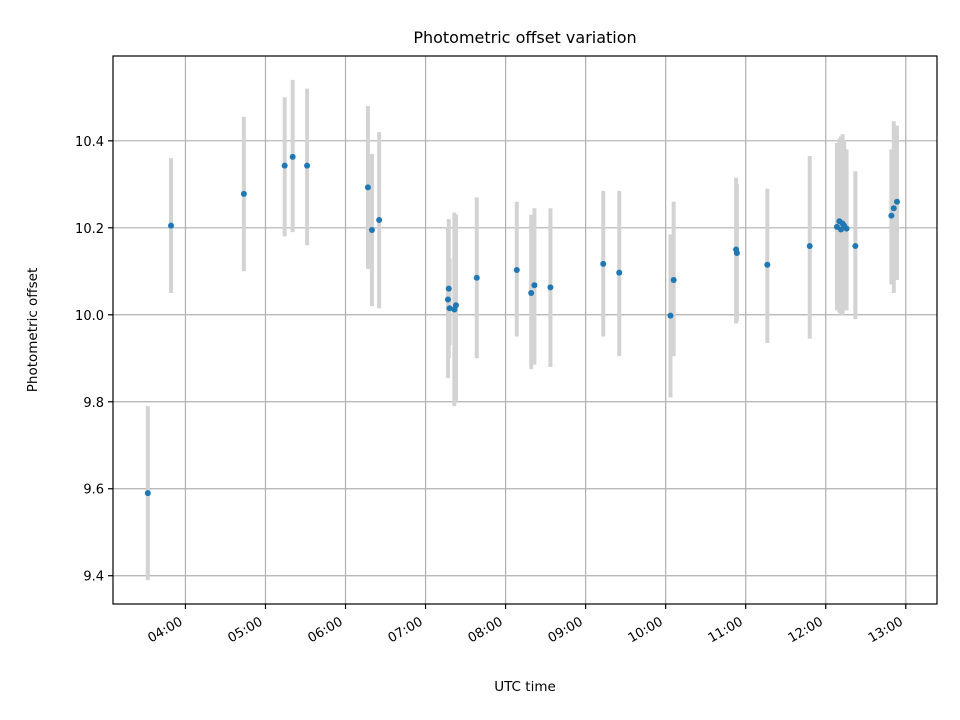  Describe the element at coordinates (89, 316) in the screenshot. I see `y-tick-label: 10.0` at that location.